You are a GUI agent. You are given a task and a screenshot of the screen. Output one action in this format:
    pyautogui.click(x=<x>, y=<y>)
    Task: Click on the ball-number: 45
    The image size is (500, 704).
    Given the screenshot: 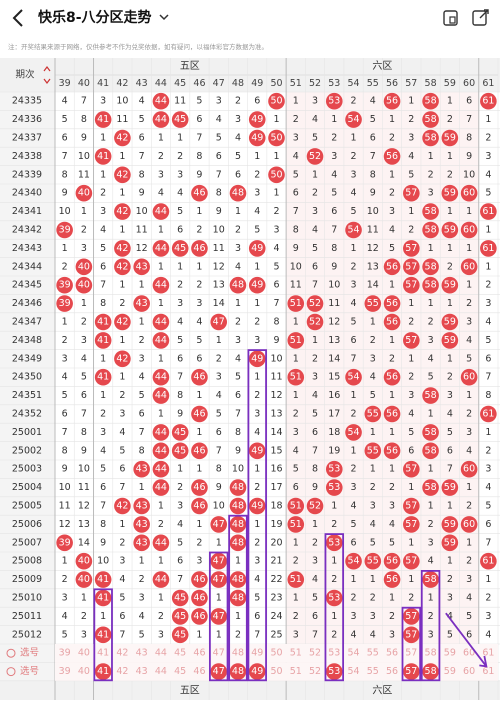 What is the action you would take?
    pyautogui.click(x=180, y=634)
    